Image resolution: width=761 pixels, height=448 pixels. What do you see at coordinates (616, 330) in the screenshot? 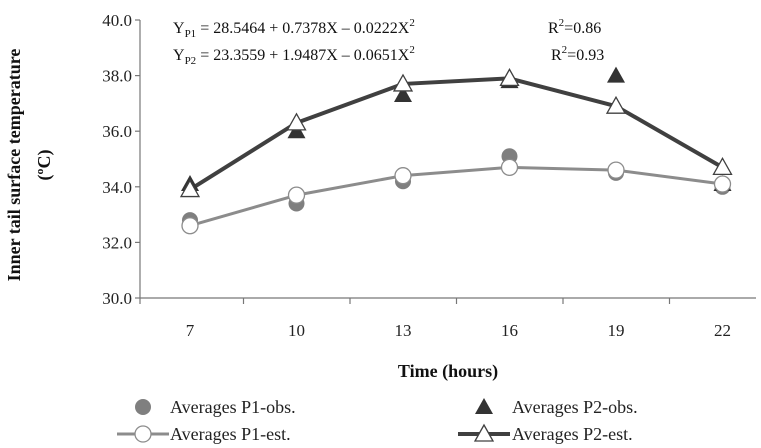
I see `x-tick-label: 19` at bounding box center [616, 330].